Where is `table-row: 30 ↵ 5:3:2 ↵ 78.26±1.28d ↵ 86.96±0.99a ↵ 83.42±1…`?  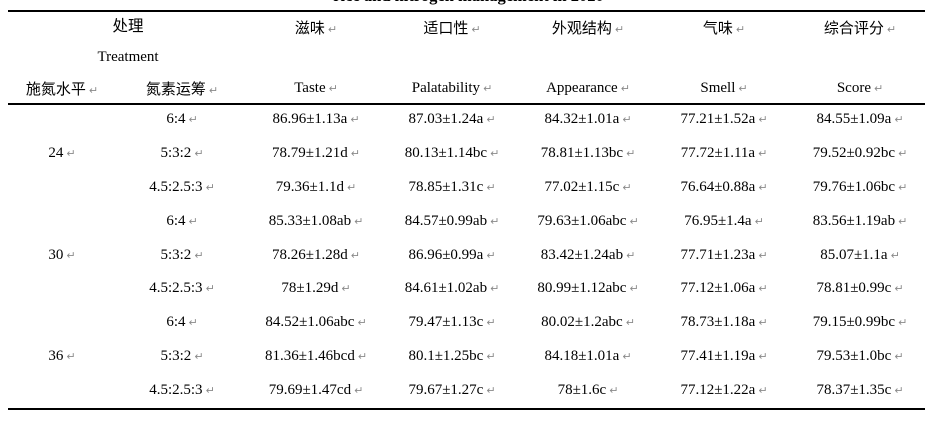
table-row: 30 ↵ 5:3:2 ↵ 78.26±1.28d ↵ 86.96±0.99a ↵ 83.42±1… is located at coordinates (472, 255).